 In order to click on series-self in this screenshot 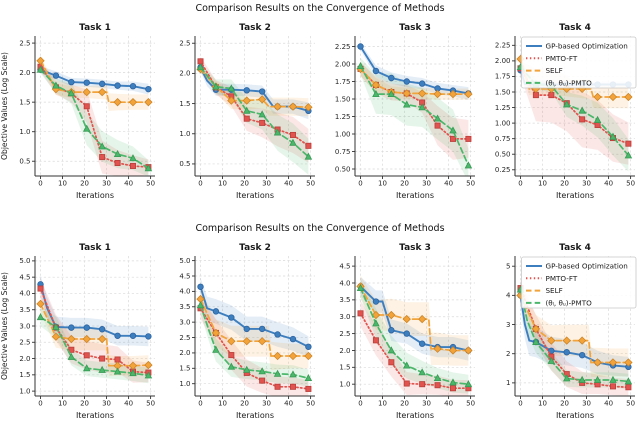, I will do `click(94, 334)`.